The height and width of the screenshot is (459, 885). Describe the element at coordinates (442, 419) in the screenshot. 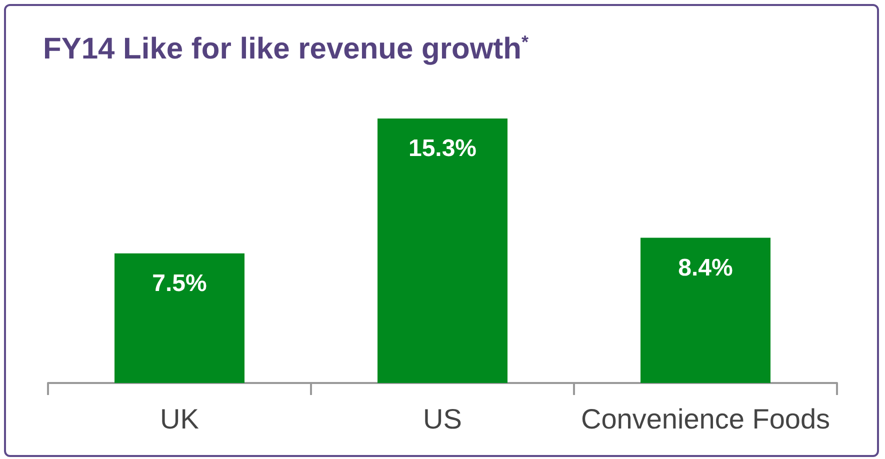

I see `x-tick-label: US` at that location.